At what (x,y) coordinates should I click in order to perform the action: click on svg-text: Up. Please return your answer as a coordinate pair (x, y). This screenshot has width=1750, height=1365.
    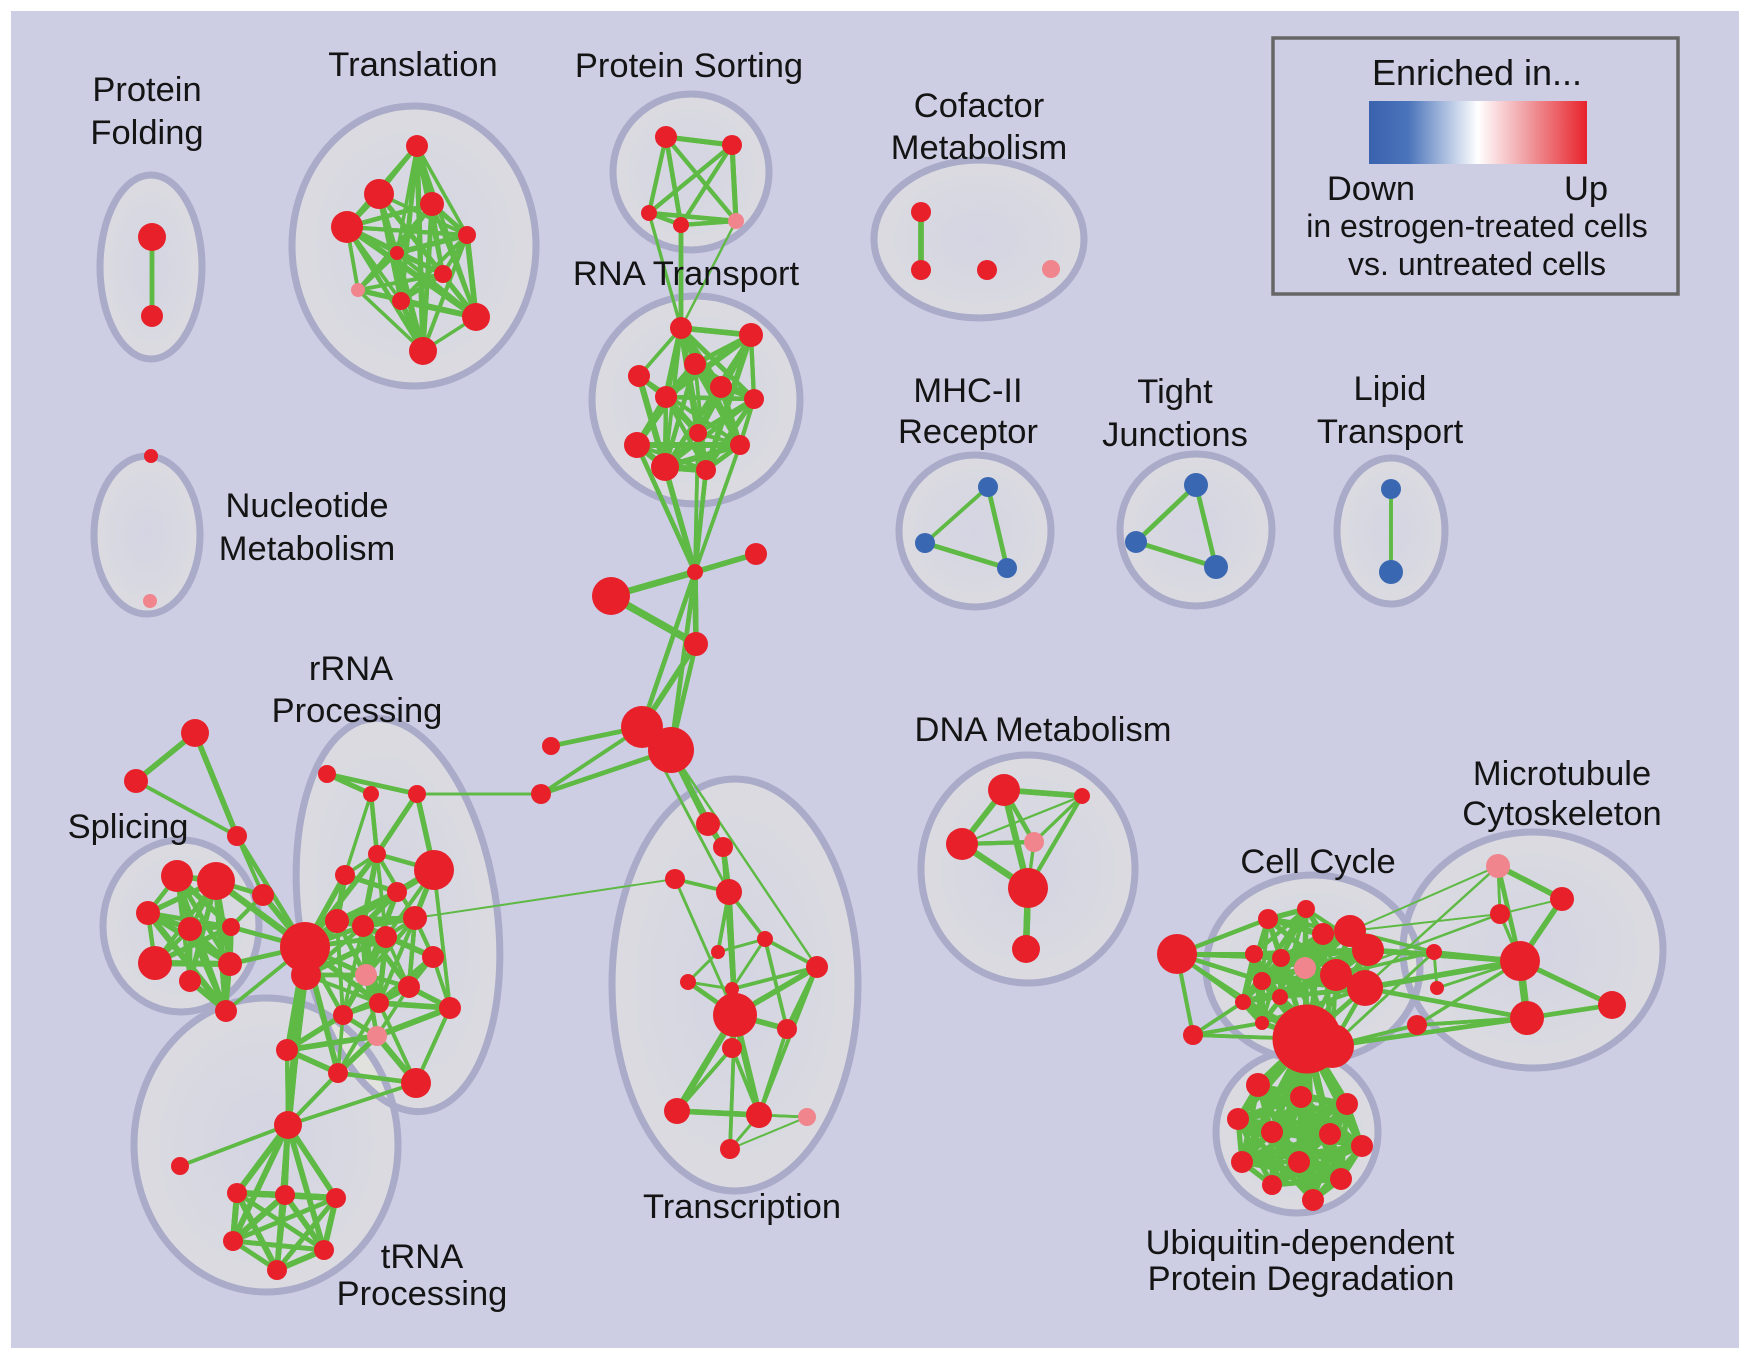
    Looking at the image, I should click on (1586, 189).